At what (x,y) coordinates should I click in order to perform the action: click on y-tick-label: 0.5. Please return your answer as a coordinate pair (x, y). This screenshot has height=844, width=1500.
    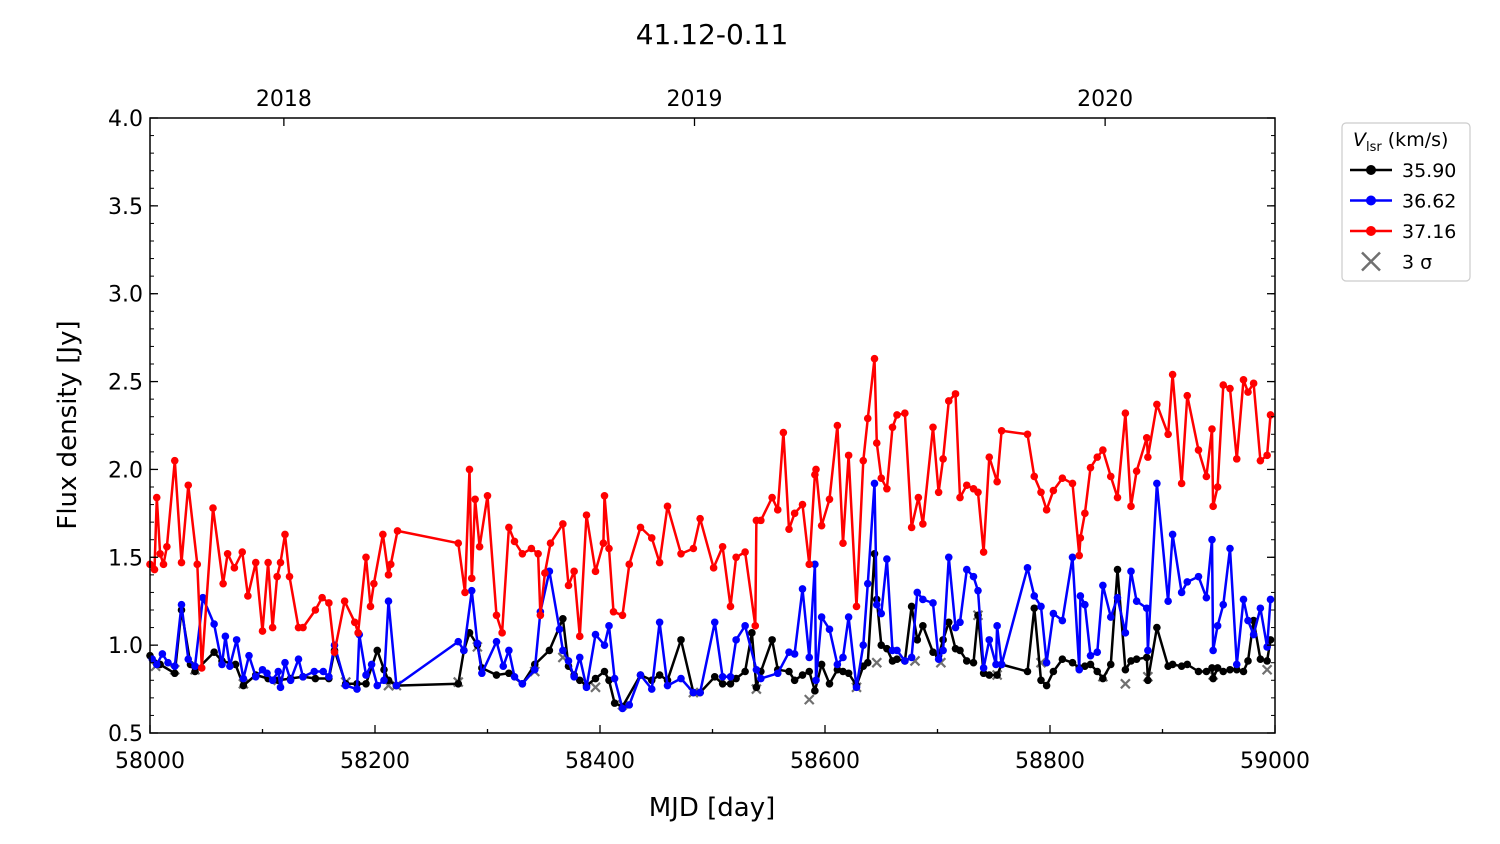
    Looking at the image, I should click on (125, 734).